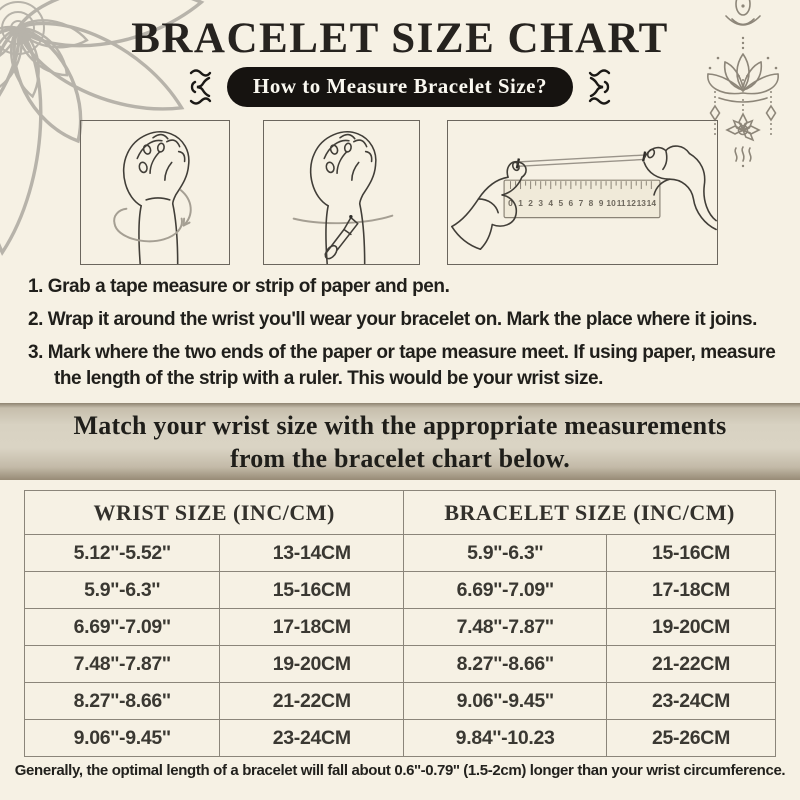 The width and height of the screenshot is (800, 800). Describe the element at coordinates (214, 512) in the screenshot. I see `wrist-size-header: WRIST SIZE (INC/CM)` at that location.